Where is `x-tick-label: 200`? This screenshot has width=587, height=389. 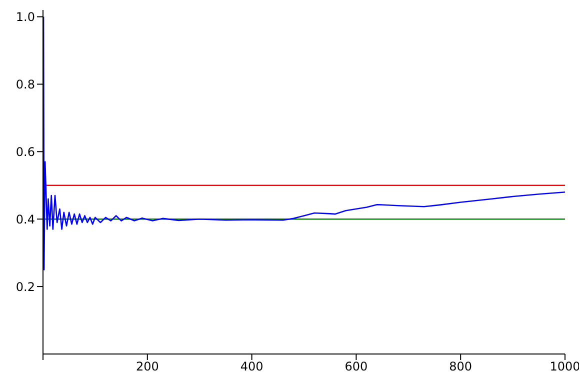 x-tick-label: 200 is located at coordinates (147, 367).